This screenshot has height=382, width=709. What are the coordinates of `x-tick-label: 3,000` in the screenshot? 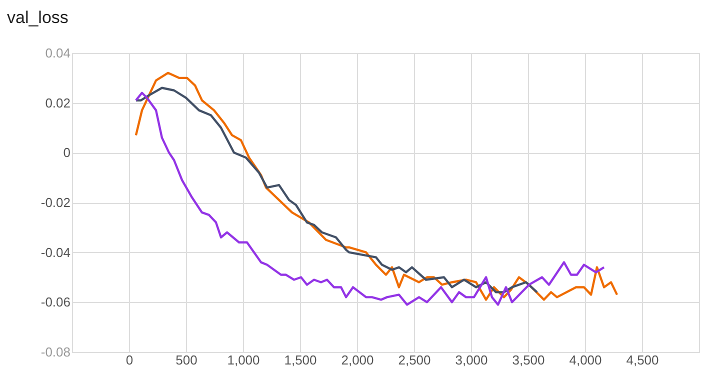 It's located at (471, 360).